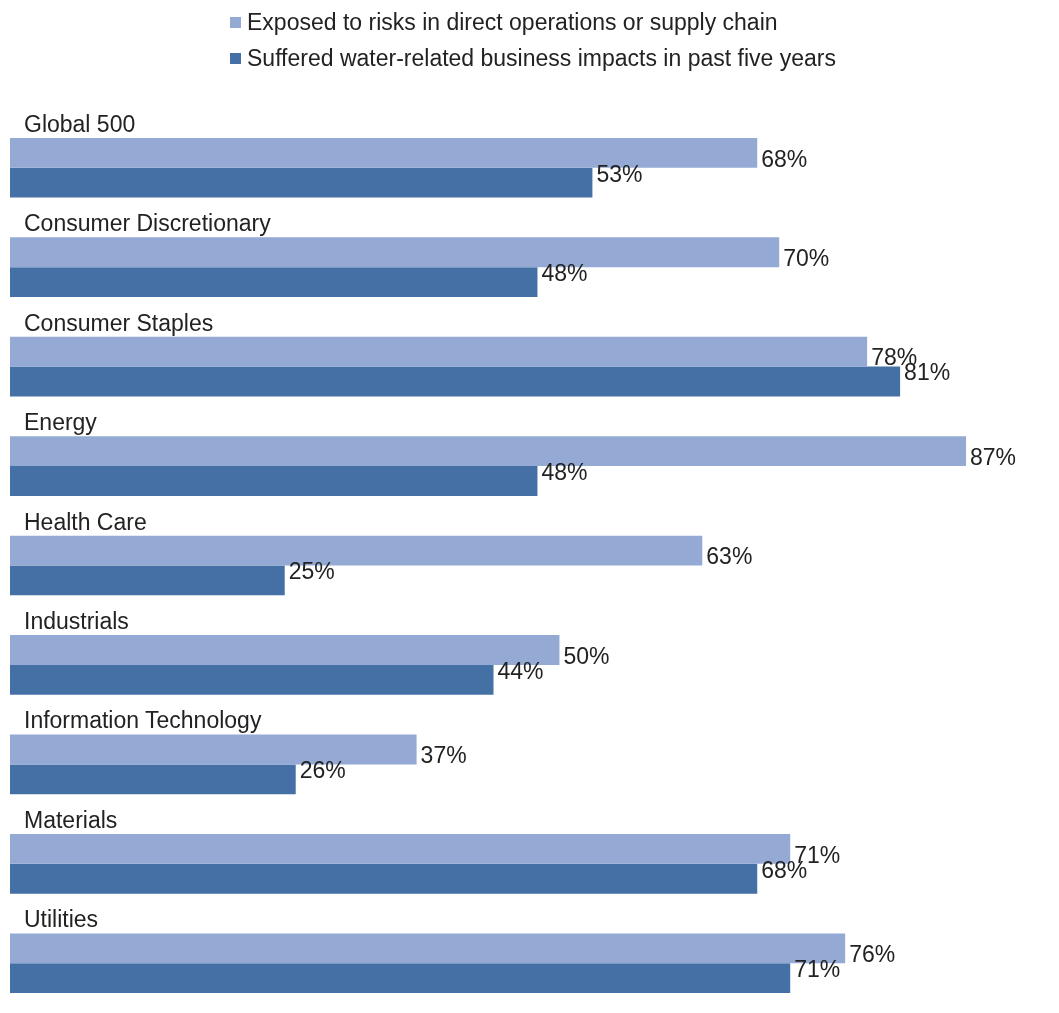 Image resolution: width=1059 pixels, height=1013 pixels. I want to click on legend-label: Exposed to risks in direct operations or supply chain, so click(512, 22).